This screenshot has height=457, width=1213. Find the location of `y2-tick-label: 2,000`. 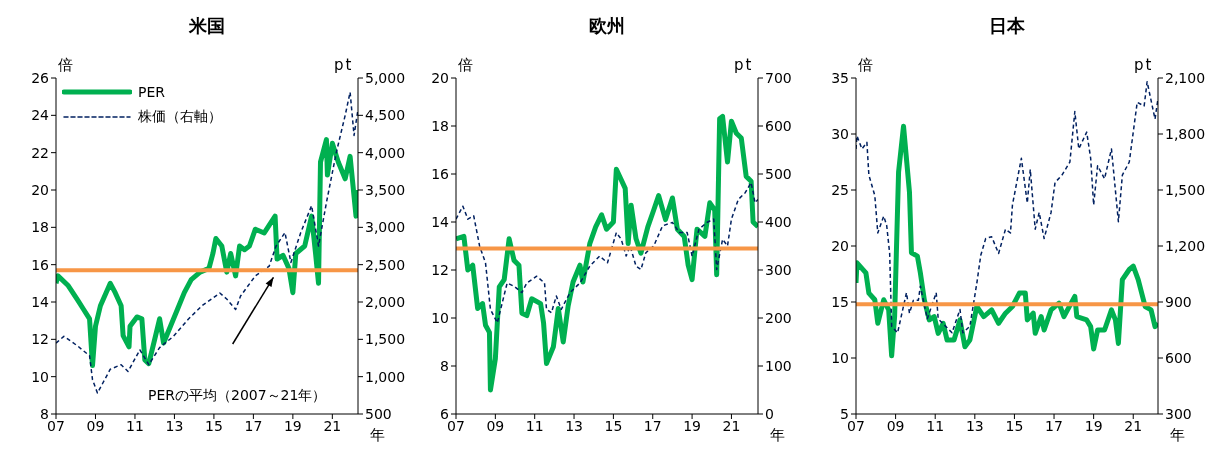

y2-tick-label: 2,000 is located at coordinates (385, 301).